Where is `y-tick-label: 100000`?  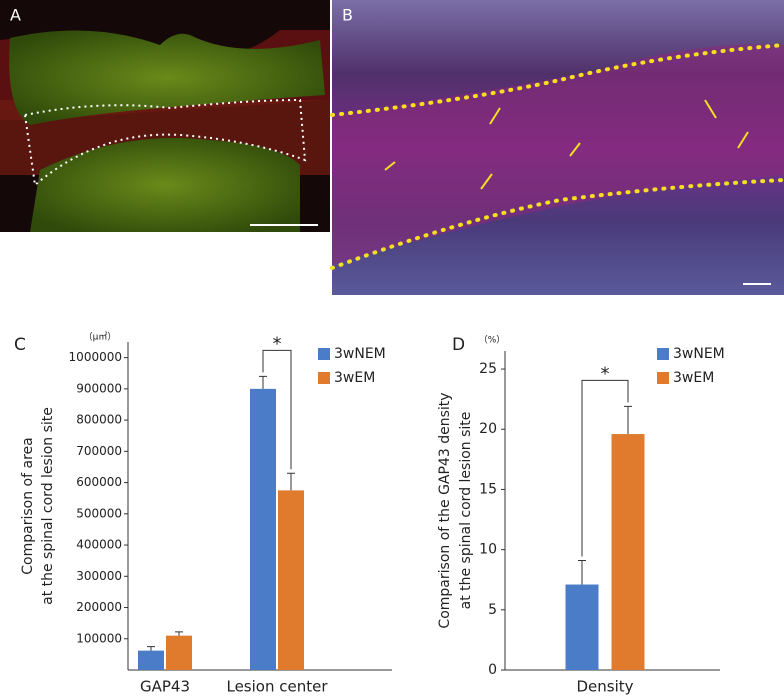
y-tick-label: 100000 is located at coordinates (99, 638).